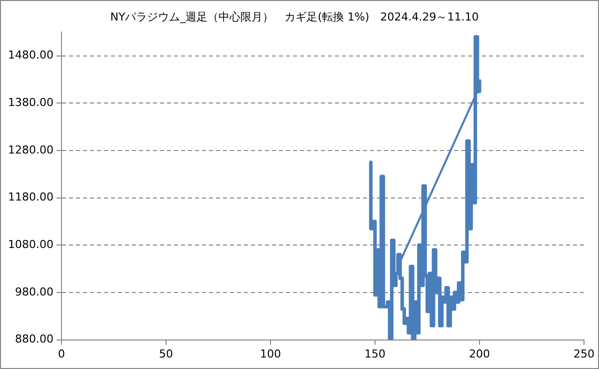 The height and width of the screenshot is (369, 599). Describe the element at coordinates (294, 17) in the screenshot. I see `chart-title: NYパラジウム_週足（中心限月） カギ足(転換 1%) 2024.4.29～11.10` at that location.